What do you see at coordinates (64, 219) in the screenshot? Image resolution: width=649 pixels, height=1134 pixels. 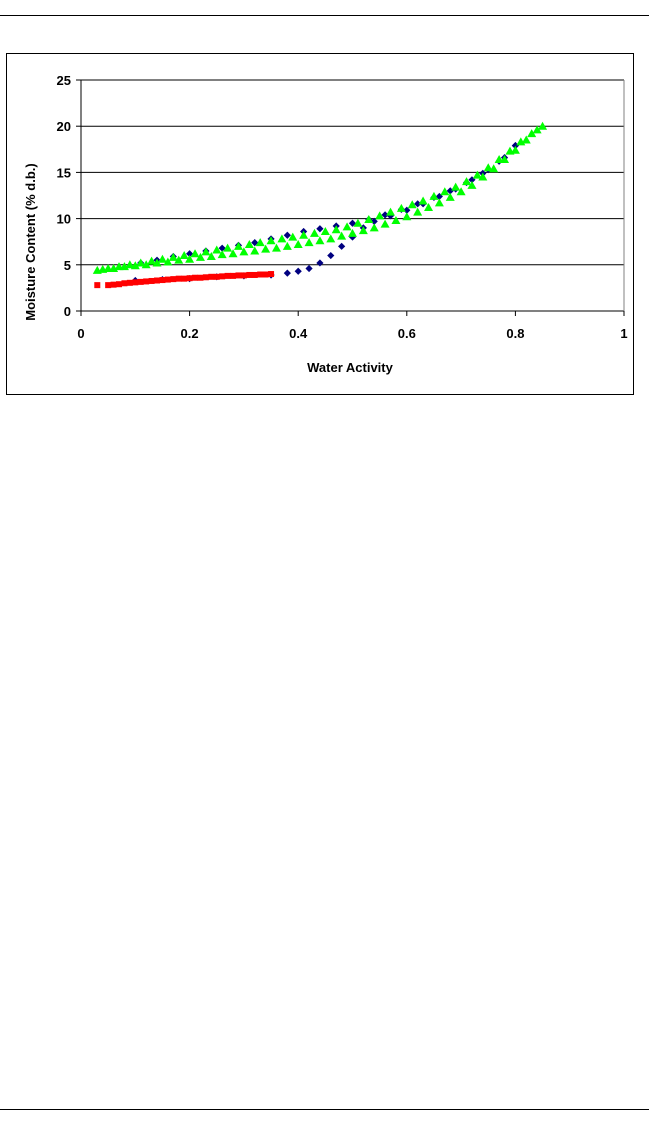 I see `y-tick-label: 10` at bounding box center [64, 219].